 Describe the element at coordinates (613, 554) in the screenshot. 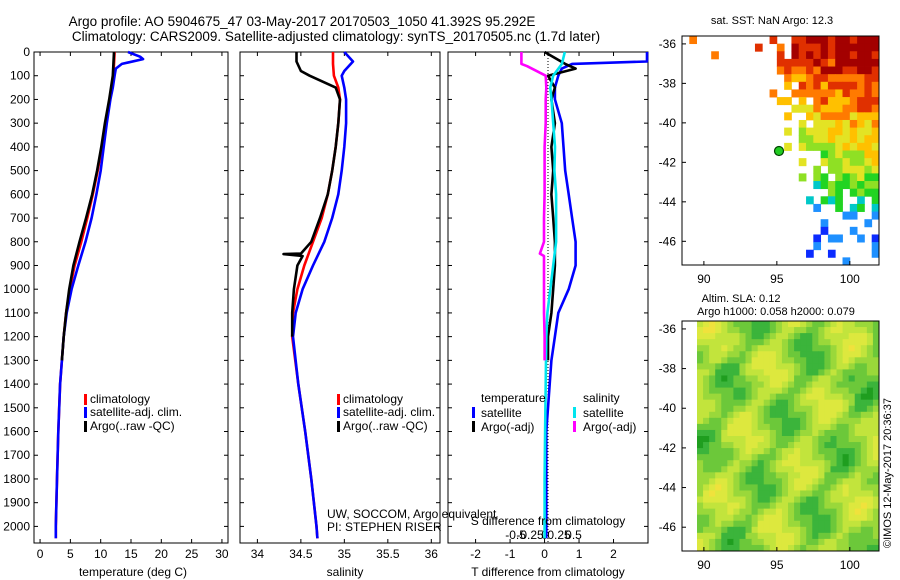

I see `t-difference-tick-label: 2` at that location.